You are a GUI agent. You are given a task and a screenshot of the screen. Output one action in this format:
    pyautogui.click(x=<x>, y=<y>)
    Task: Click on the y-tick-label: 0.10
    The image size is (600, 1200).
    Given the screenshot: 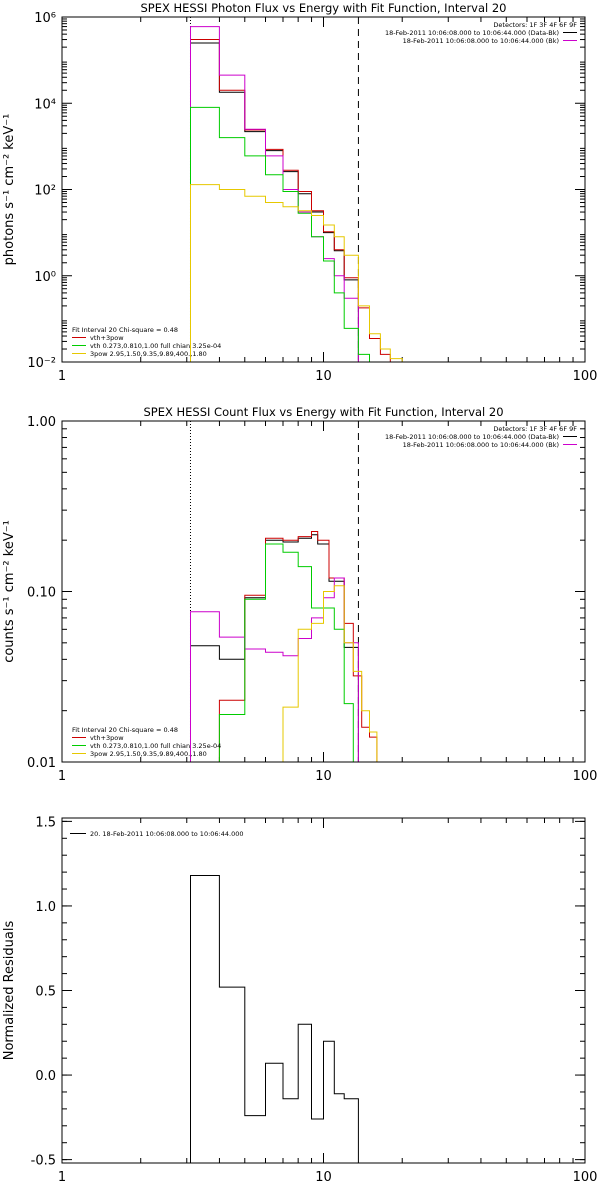 What is the action you would take?
    pyautogui.click(x=41, y=593)
    